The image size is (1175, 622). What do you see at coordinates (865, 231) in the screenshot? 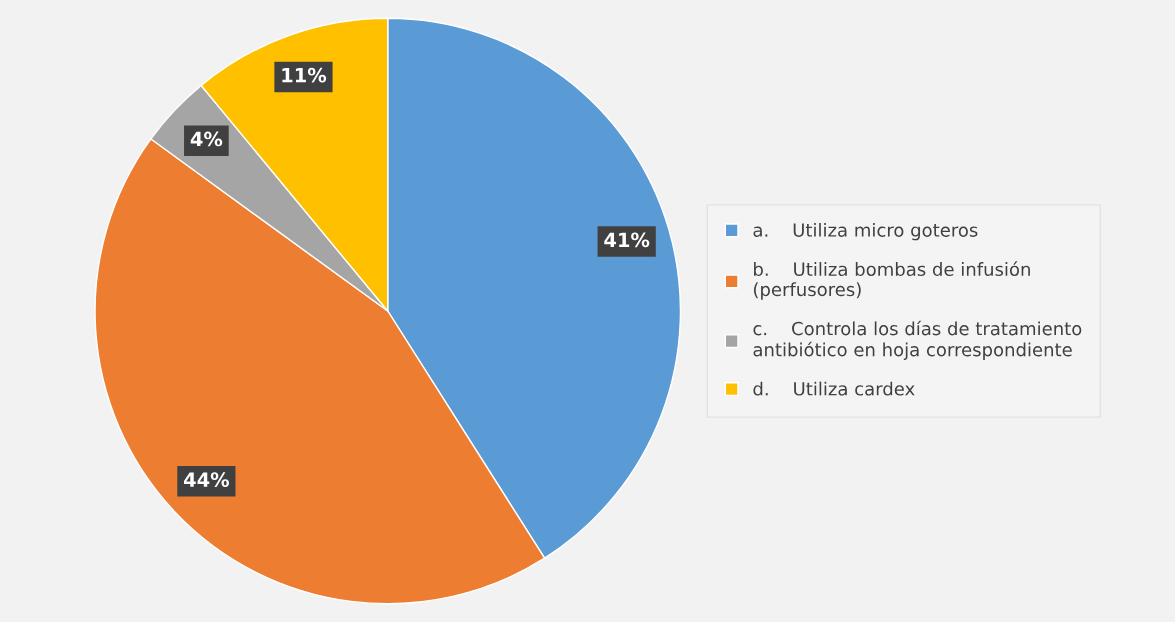
I see `legend-label: a. Utiliza micro goteros` at bounding box center [865, 231].